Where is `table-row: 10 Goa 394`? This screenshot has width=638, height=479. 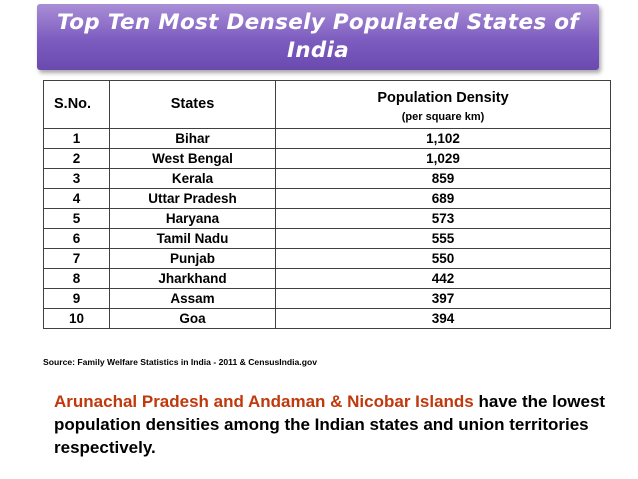
table-row: 10 Goa 394 is located at coordinates (327, 318).